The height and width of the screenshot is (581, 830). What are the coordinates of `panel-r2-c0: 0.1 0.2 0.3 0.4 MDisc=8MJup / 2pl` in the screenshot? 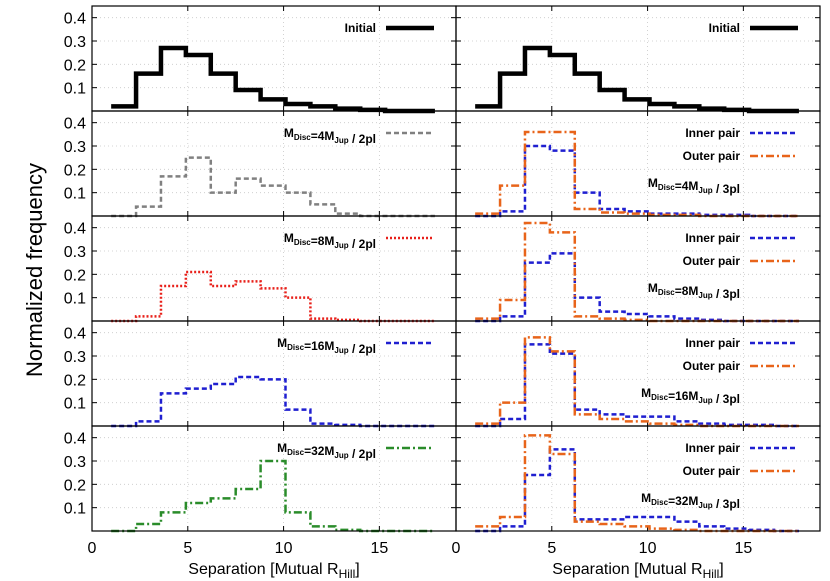 It's located at (260, 269).